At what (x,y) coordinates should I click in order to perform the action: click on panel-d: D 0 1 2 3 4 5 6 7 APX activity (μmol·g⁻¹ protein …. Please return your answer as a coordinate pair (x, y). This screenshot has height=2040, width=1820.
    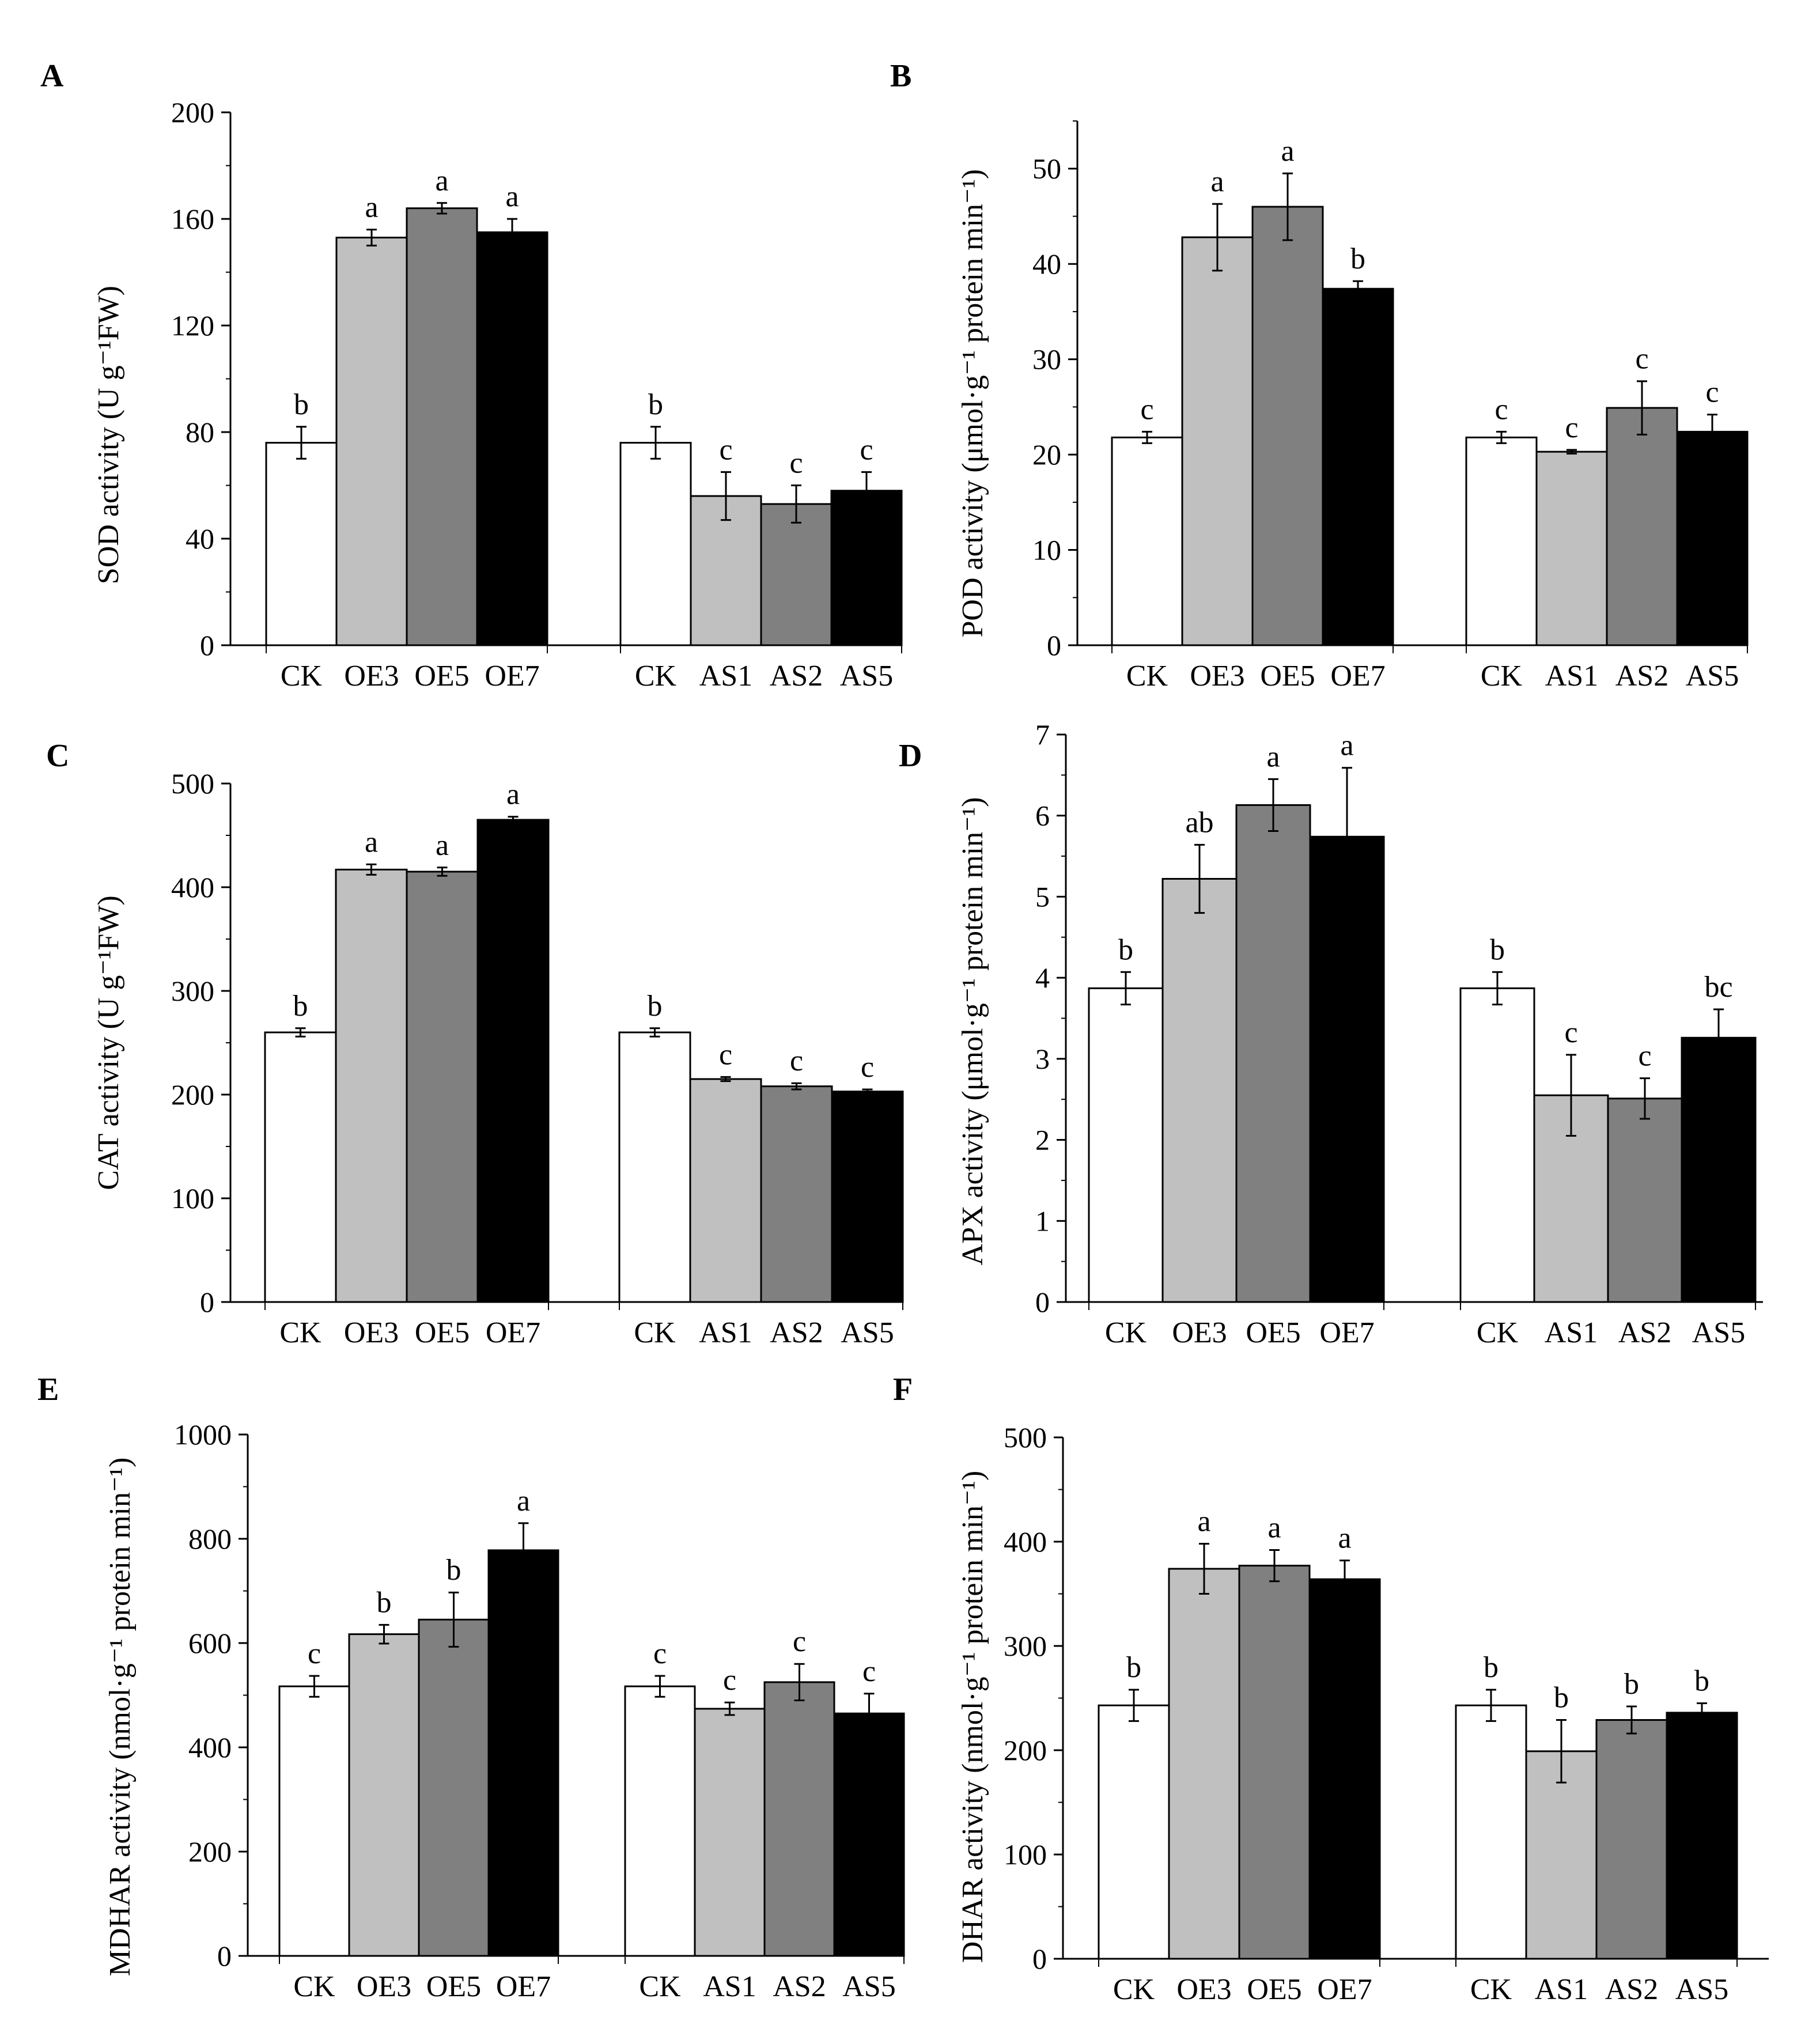
    Looking at the image, I should click on (1331, 1033).